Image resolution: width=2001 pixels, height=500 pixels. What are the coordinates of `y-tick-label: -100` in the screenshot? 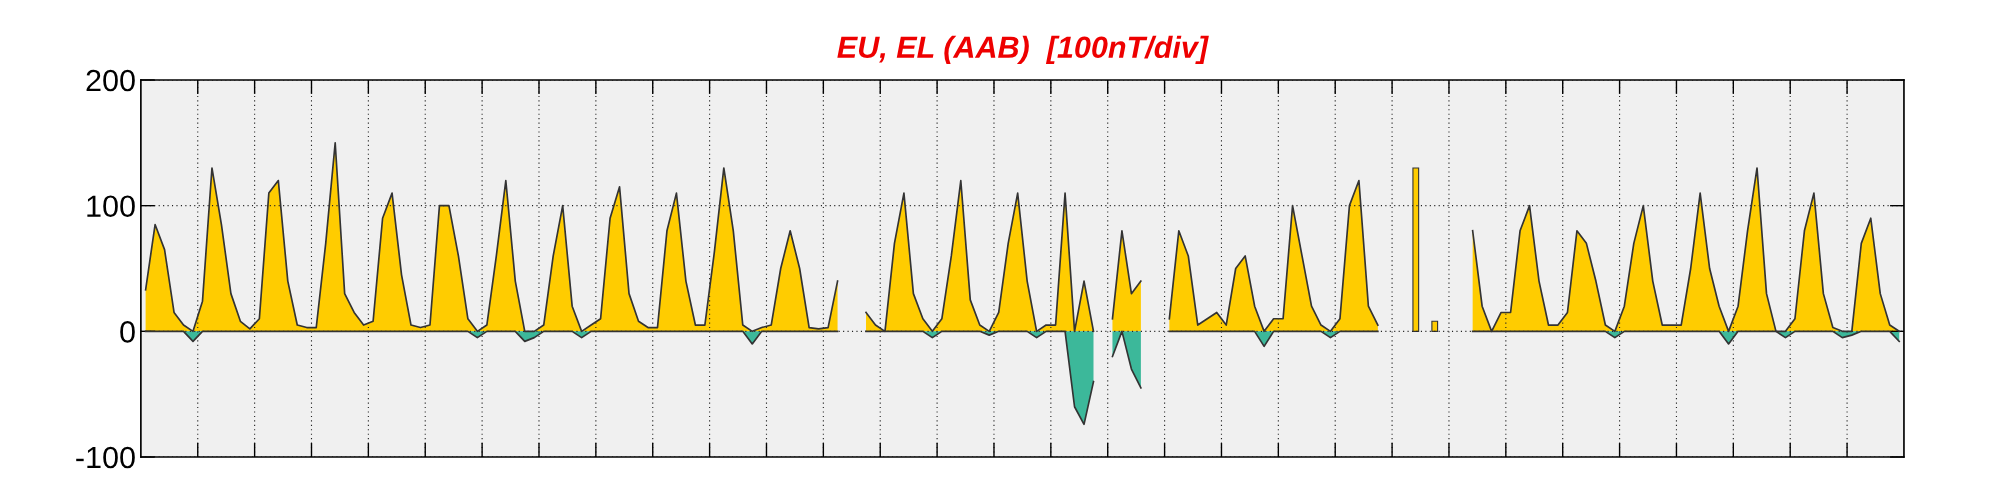 It's located at (105, 457).